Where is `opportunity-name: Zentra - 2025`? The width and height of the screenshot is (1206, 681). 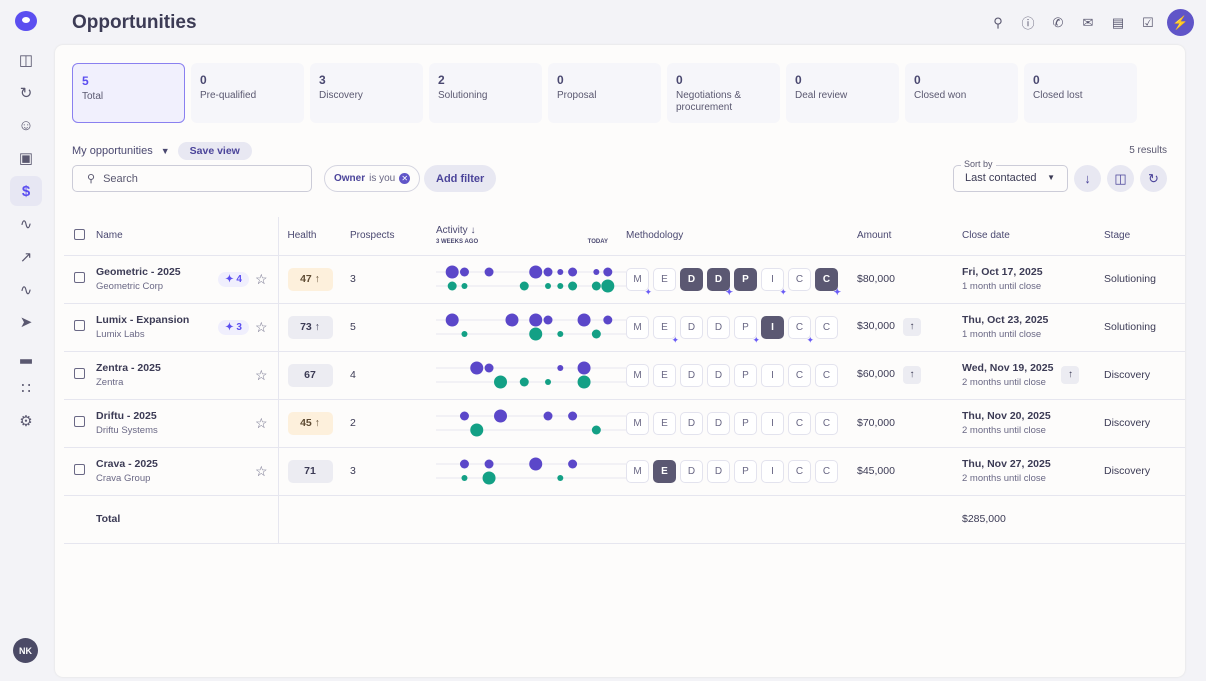
opportunity-name: Zentra - 2025 is located at coordinates (128, 368).